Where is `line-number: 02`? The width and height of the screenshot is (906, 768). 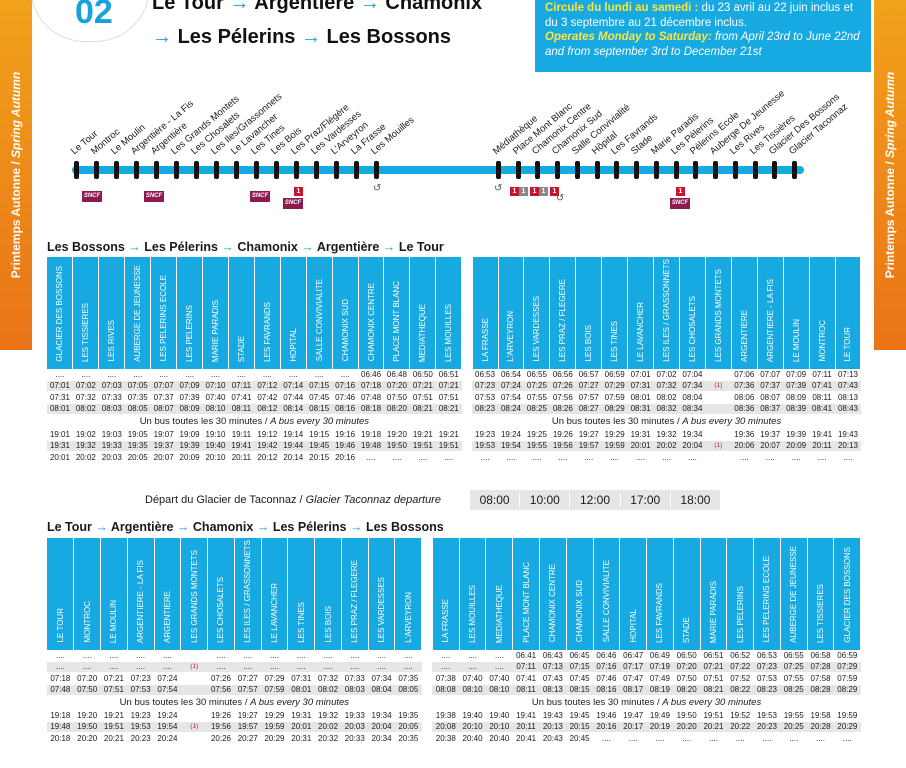 line-number: 02 is located at coordinates (94, 15).